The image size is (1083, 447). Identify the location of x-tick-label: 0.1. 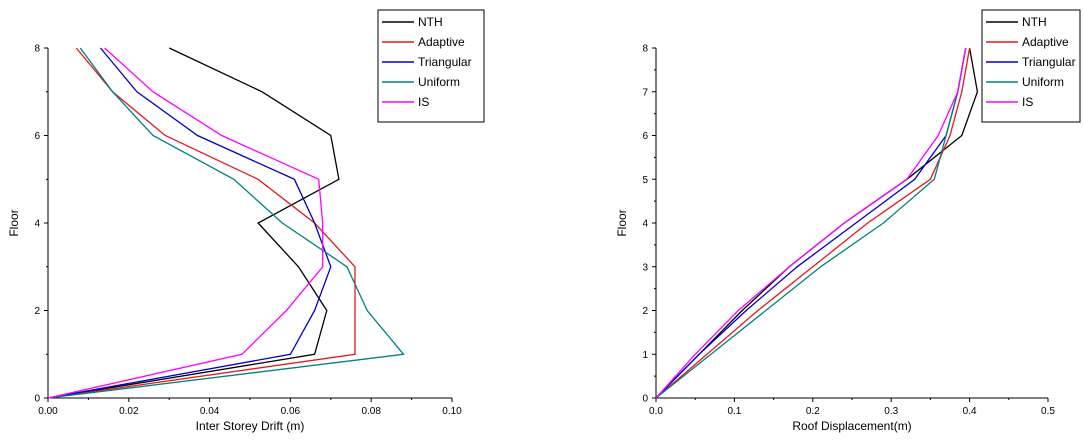
(734, 411).